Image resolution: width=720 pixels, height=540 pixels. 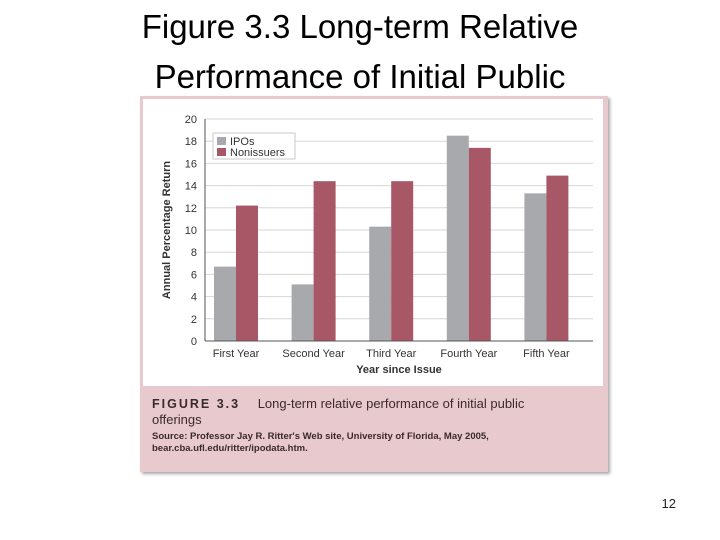 What do you see at coordinates (399, 370) in the screenshot?
I see `x-axis-title: Year since Issue` at bounding box center [399, 370].